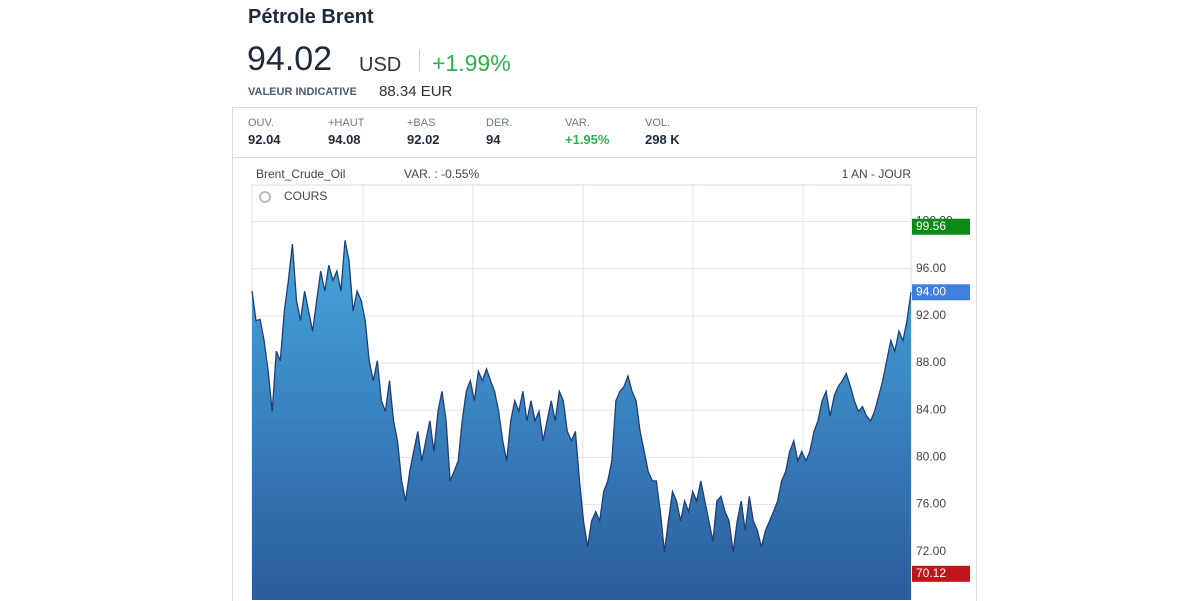 The height and width of the screenshot is (601, 1200). I want to click on stat-value: 94.08, so click(344, 139).